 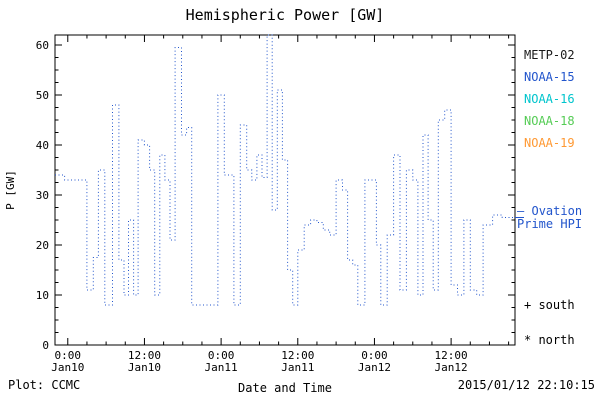 I want to click on ovation-label-line2: Prime HPI, so click(x=550, y=224).